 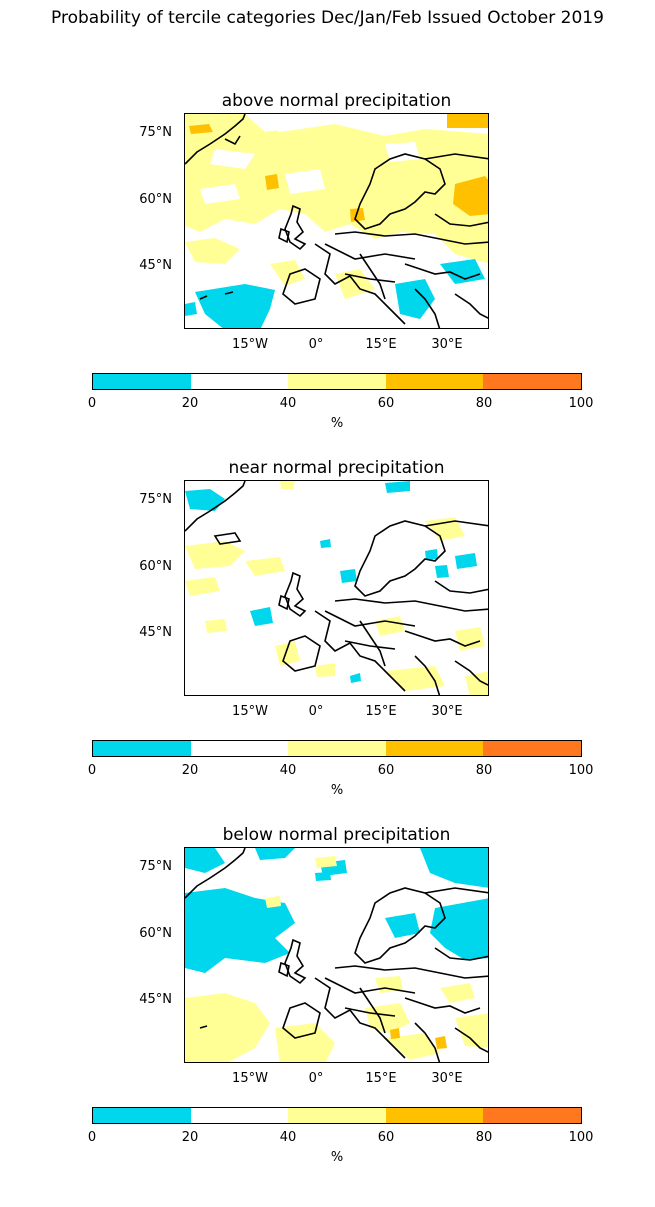 I want to click on map-below-normal, so click(x=336, y=955).